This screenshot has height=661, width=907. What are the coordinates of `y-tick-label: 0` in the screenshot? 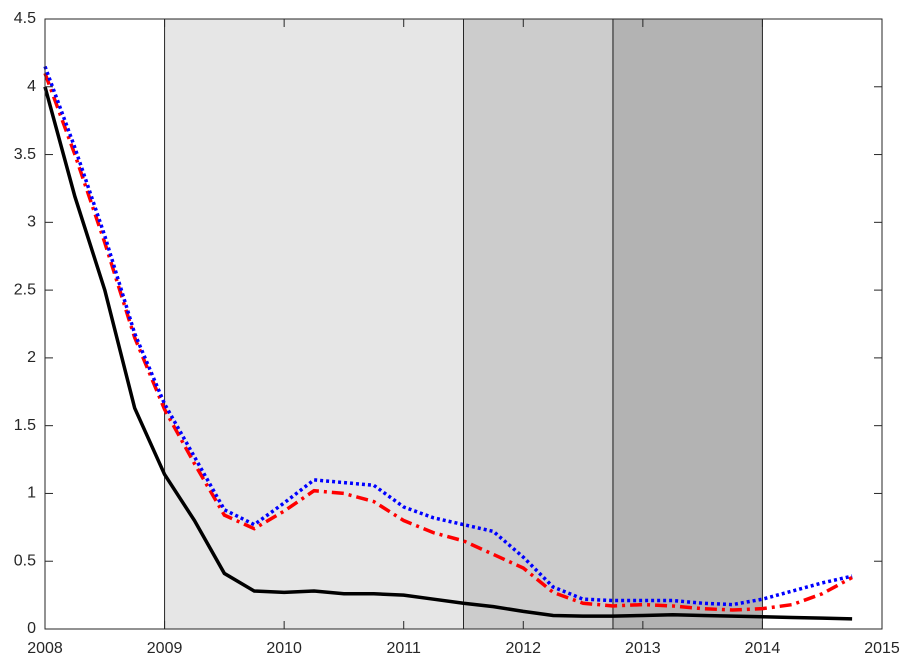 It's located at (31, 628).